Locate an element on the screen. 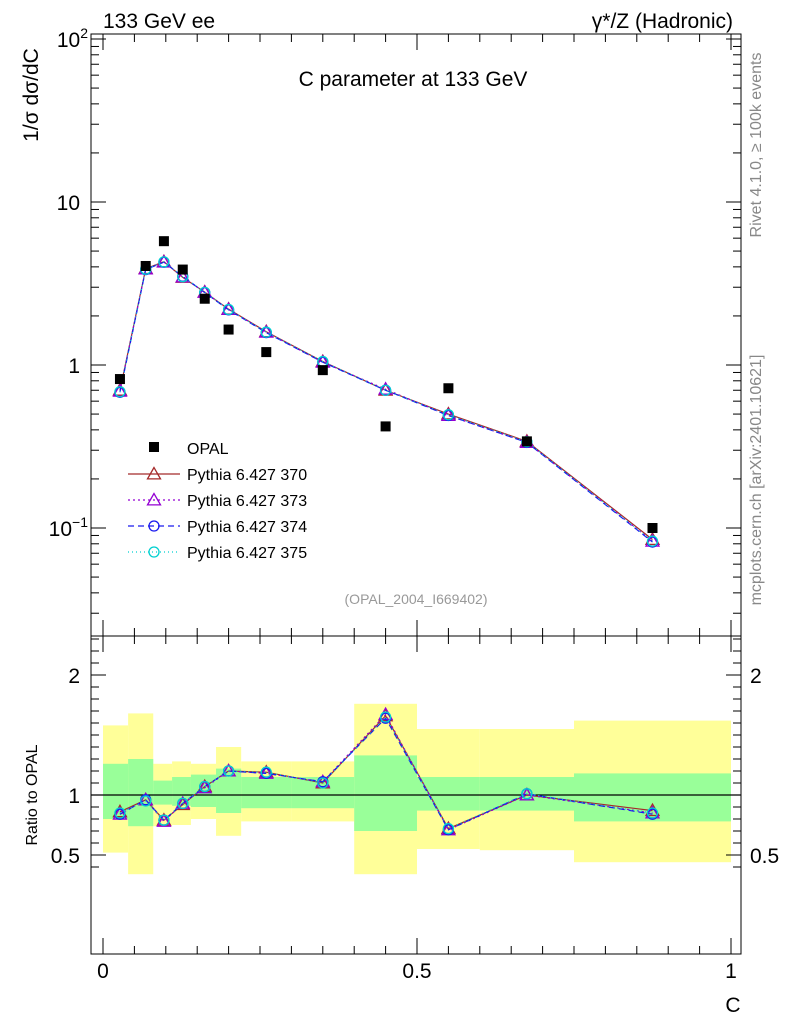  y-axis-label: 1/σ dσ/dC is located at coordinates (31, 95).